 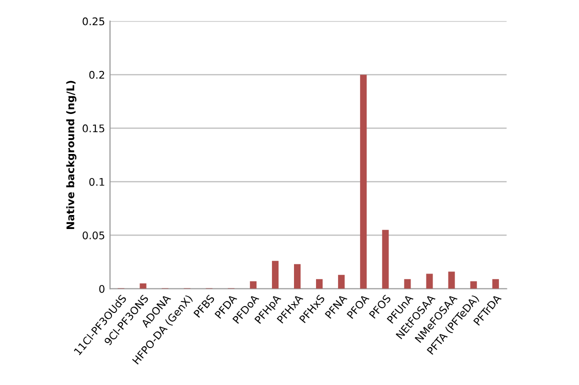 What do you see at coordinates (71, 154) in the screenshot?
I see `y-axis-title: Native background (ng/L)` at bounding box center [71, 154].